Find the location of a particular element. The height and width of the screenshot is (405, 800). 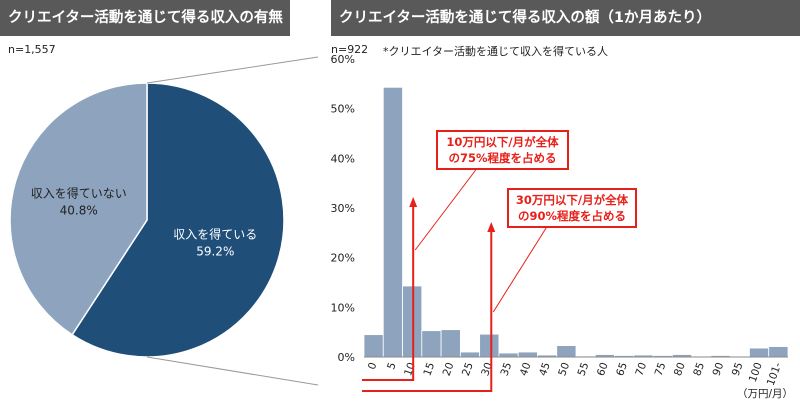

x-tick-label: 60 is located at coordinates (603, 369).